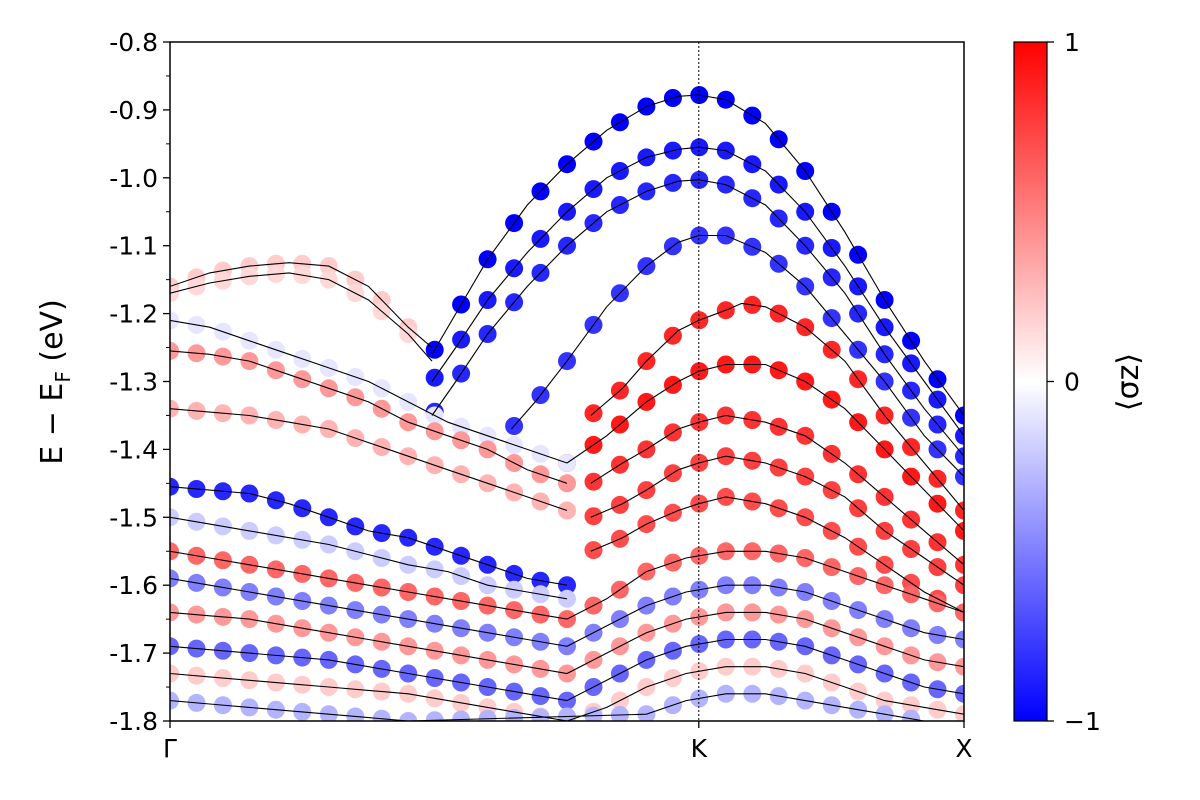 This screenshot has width=1200, height=800. Describe the element at coordinates (133, 585) in the screenshot. I see `y-tick-label: -1.6` at that location.